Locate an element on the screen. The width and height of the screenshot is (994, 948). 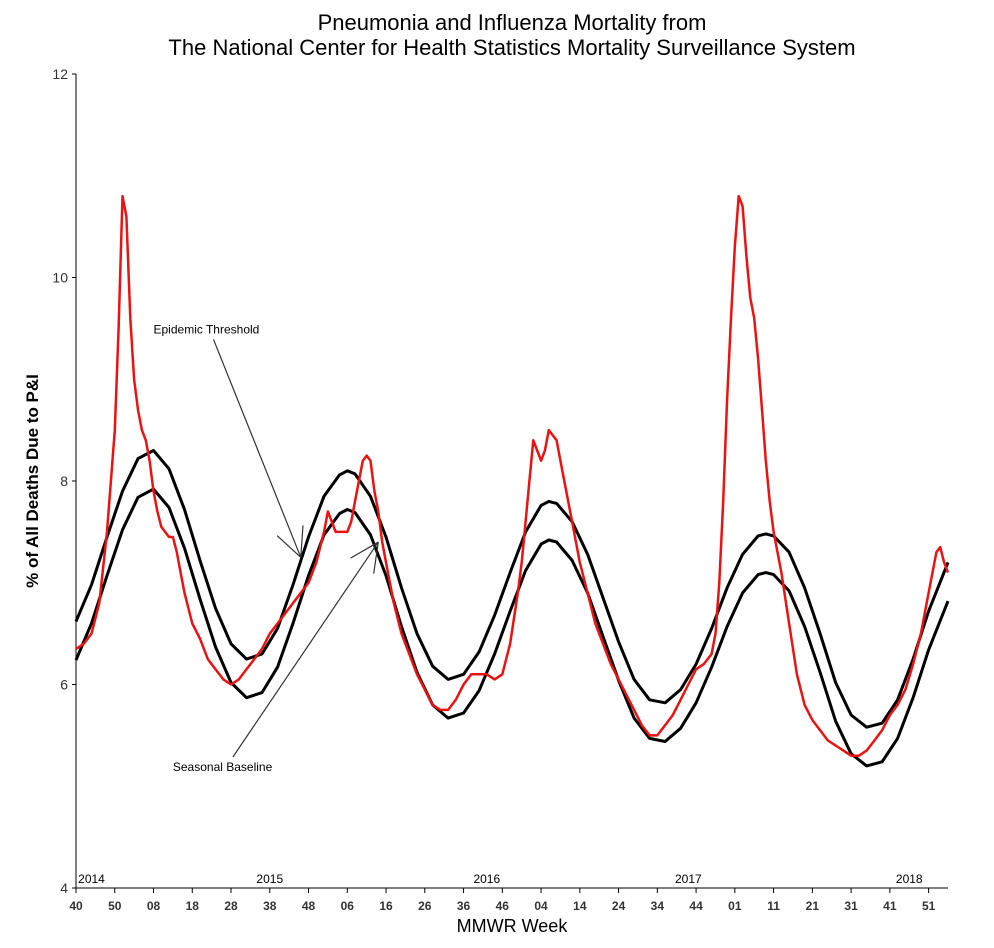
x-tick-label: 11 is located at coordinates (773, 906).